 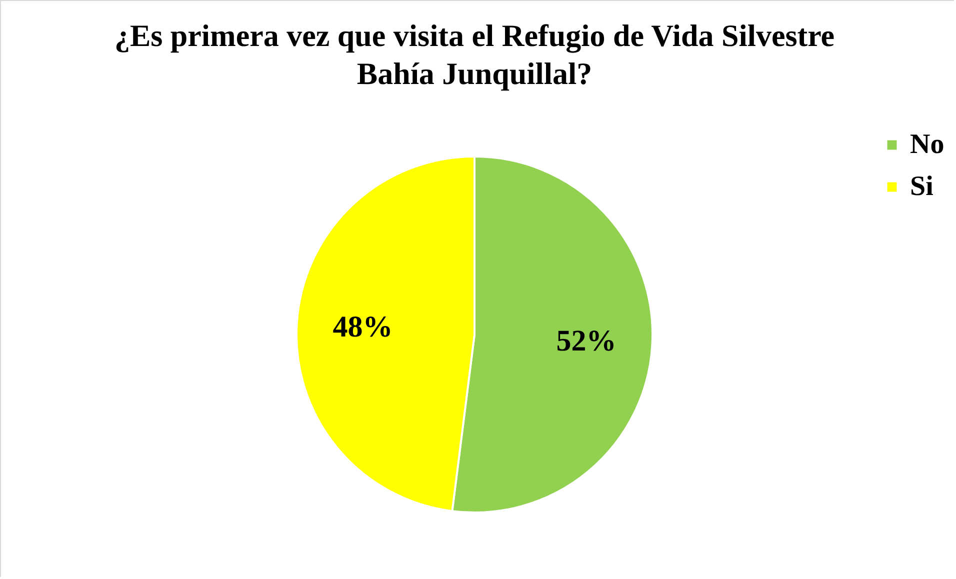 I want to click on data-label: 52%, so click(x=586, y=341).